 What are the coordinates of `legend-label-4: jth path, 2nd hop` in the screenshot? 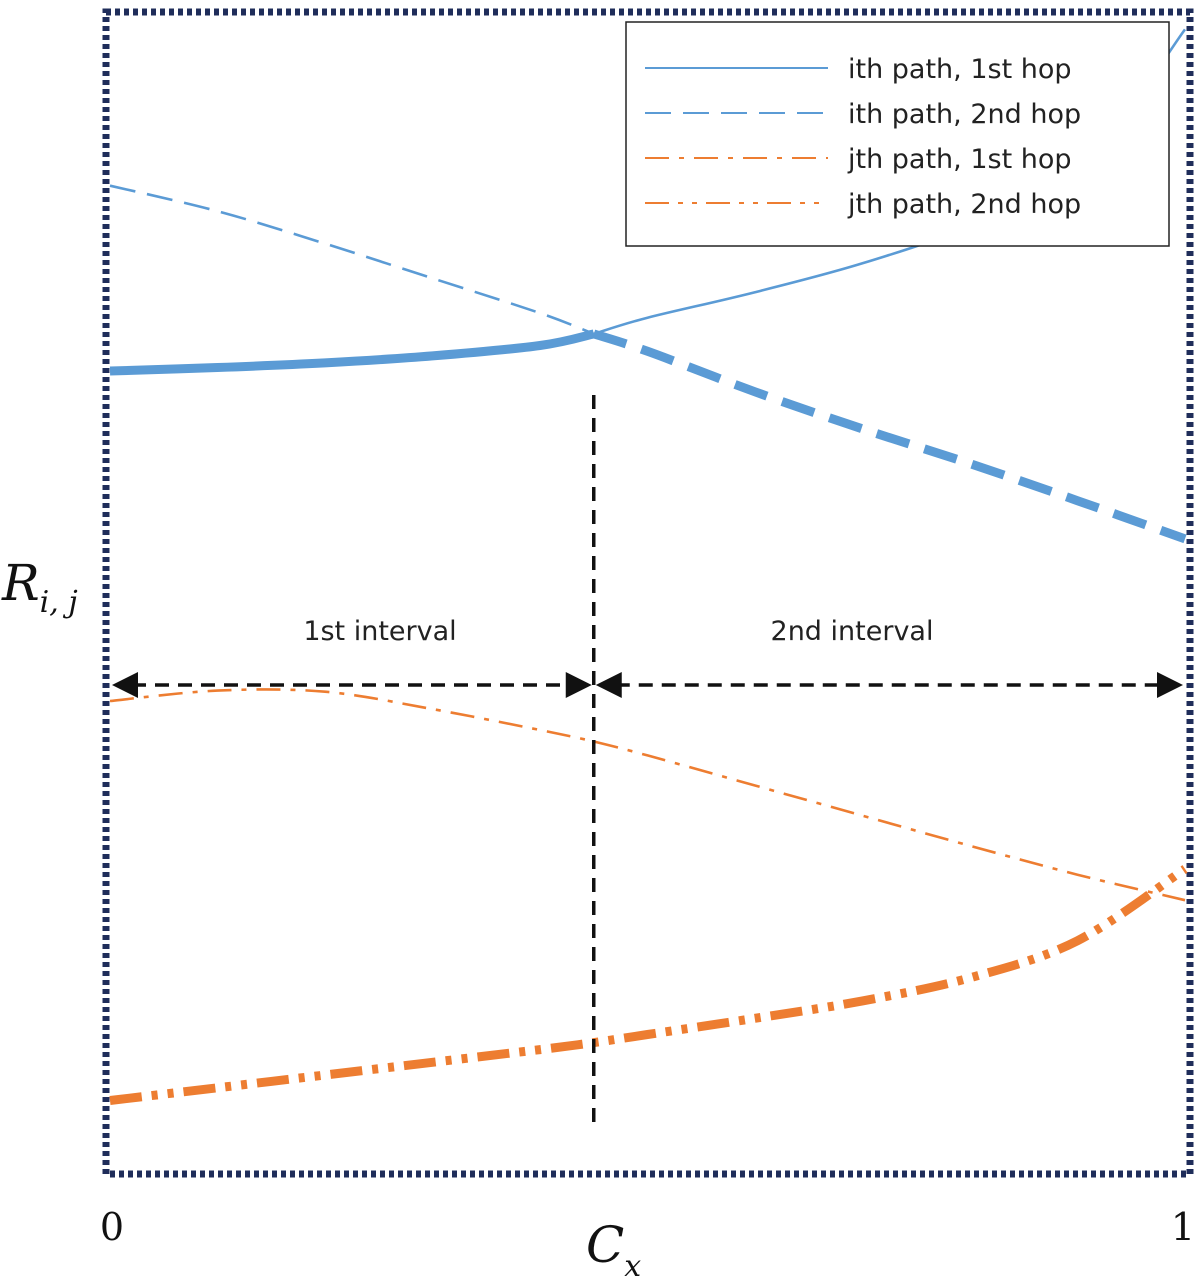 It's located at (964, 204).